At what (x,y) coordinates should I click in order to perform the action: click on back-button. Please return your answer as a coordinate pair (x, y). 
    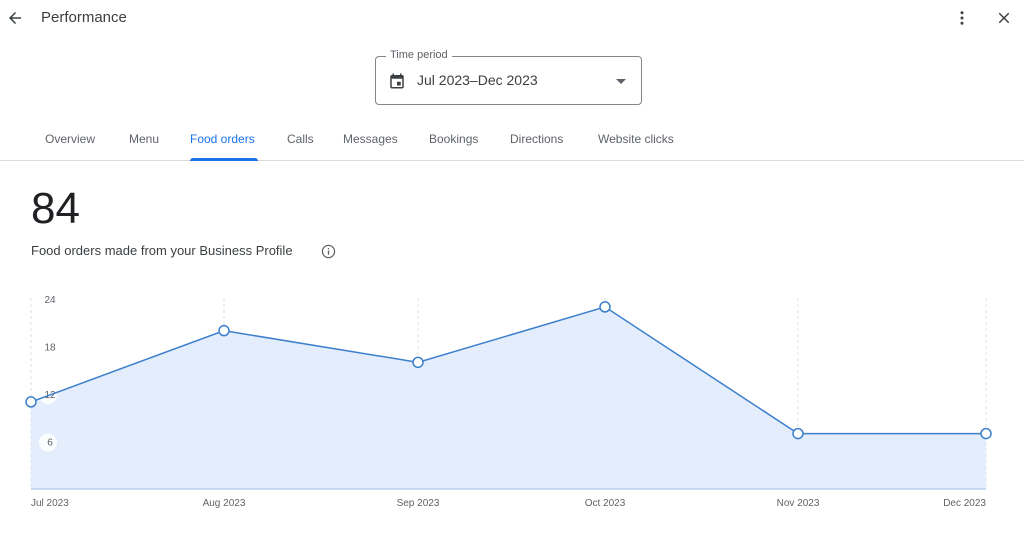
    Looking at the image, I should click on (15, 18).